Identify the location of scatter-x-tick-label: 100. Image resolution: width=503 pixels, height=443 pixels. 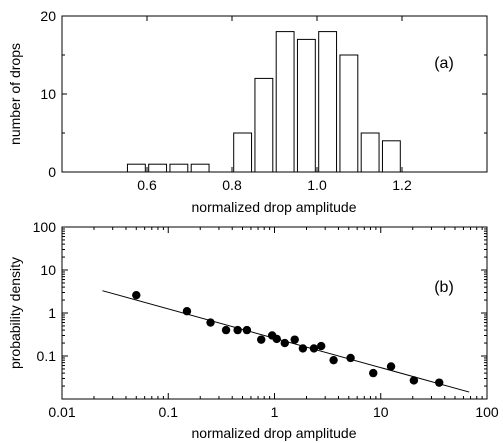
(487, 412).